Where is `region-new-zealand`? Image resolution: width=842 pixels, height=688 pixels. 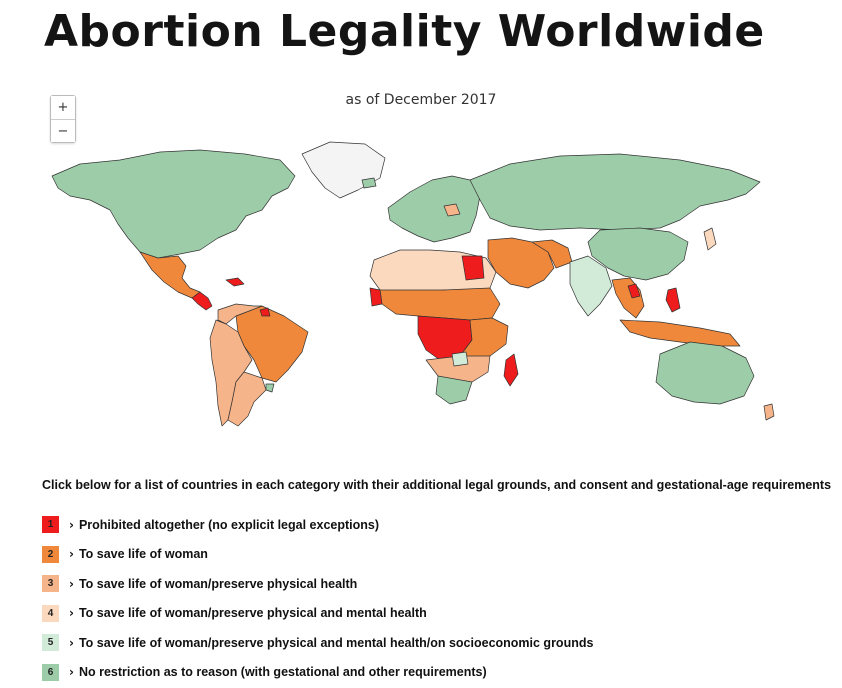
region-new-zealand is located at coordinates (769, 412).